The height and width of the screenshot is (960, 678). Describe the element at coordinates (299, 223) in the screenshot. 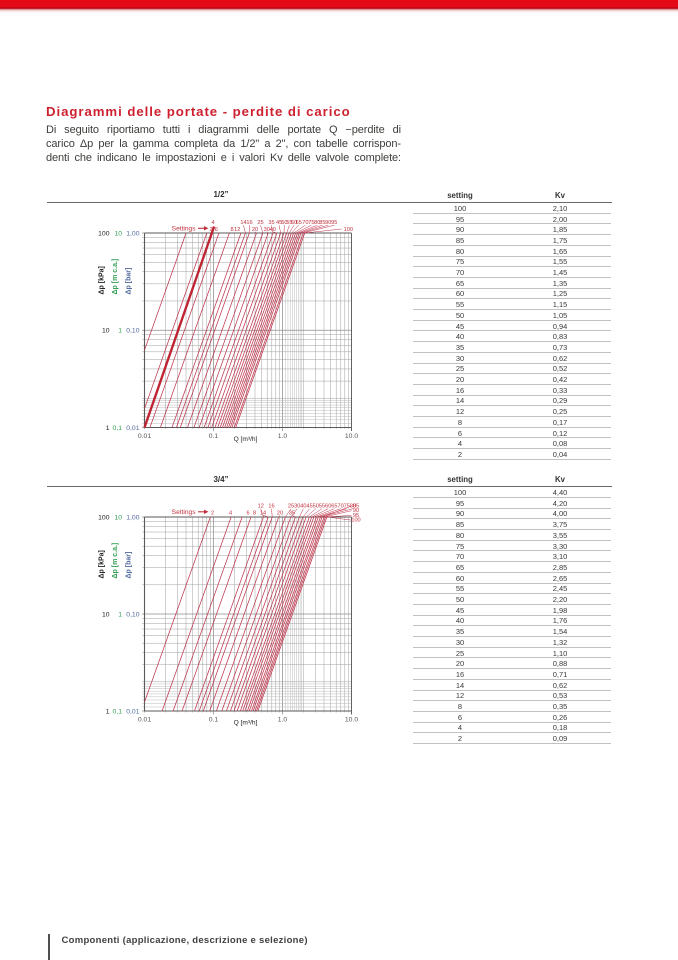

I see `svg-text: 65` at that location.